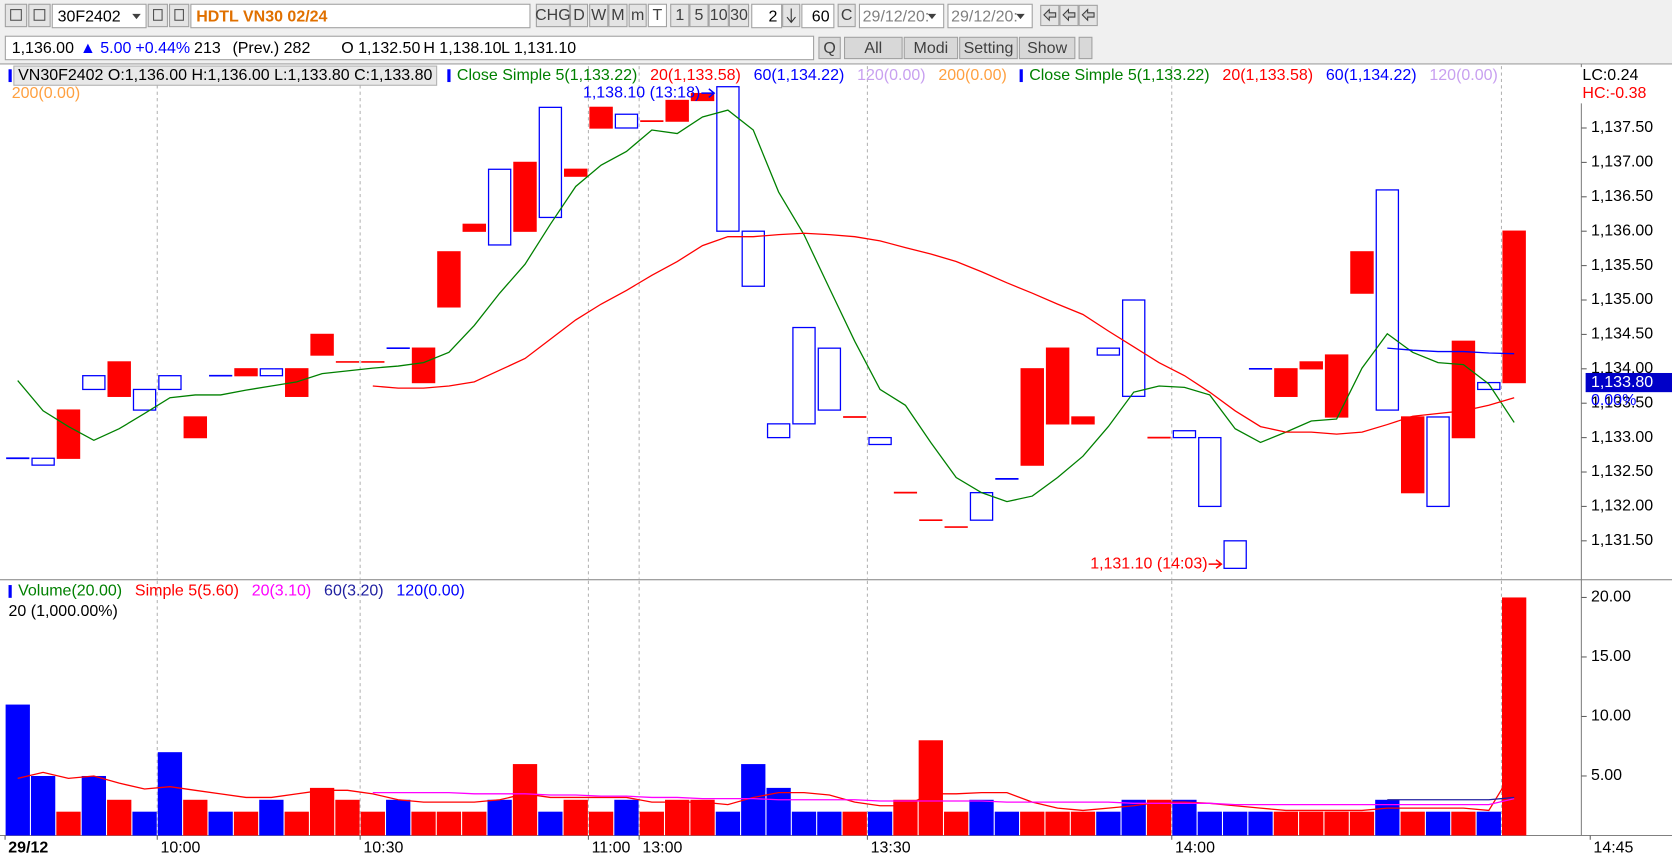  What do you see at coordinates (547, 75) in the screenshot?
I see `legend-item: Close Simple 5(1,133.22)` at bounding box center [547, 75].